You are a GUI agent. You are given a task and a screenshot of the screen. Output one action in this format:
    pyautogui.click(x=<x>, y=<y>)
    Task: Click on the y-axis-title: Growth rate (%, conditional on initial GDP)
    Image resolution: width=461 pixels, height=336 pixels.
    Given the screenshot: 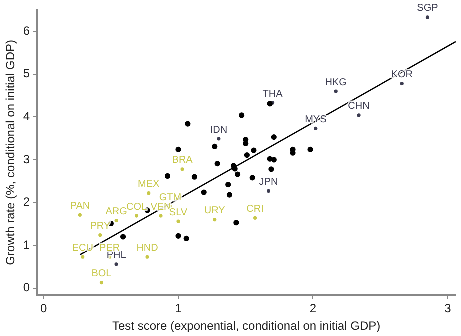 What is the action you would take?
    pyautogui.click(x=11, y=153)
    